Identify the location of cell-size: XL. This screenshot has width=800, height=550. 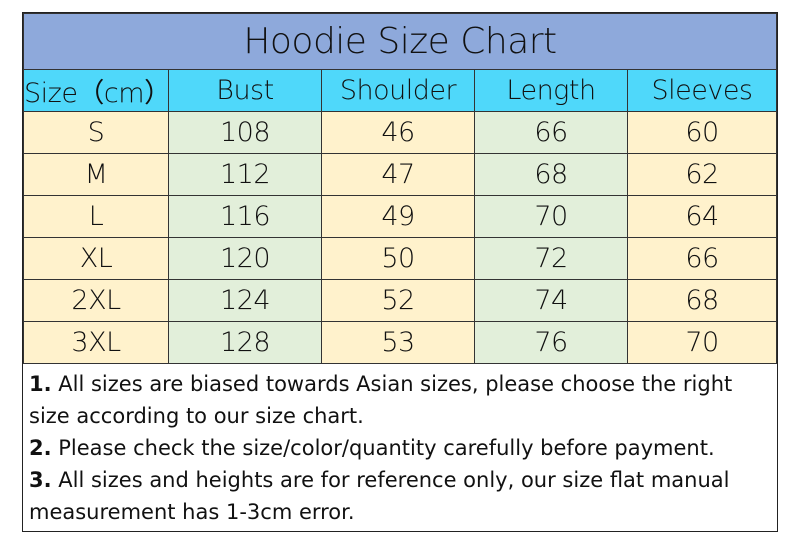
(96, 258).